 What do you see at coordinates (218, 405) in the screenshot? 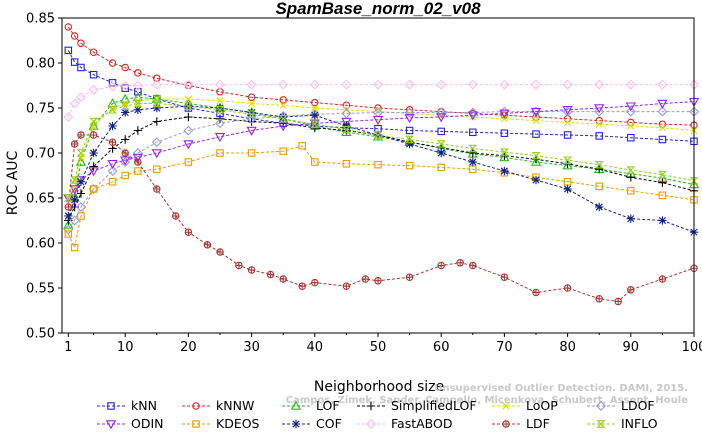
I see `legend-item-knnw: kNNW` at bounding box center [218, 405].